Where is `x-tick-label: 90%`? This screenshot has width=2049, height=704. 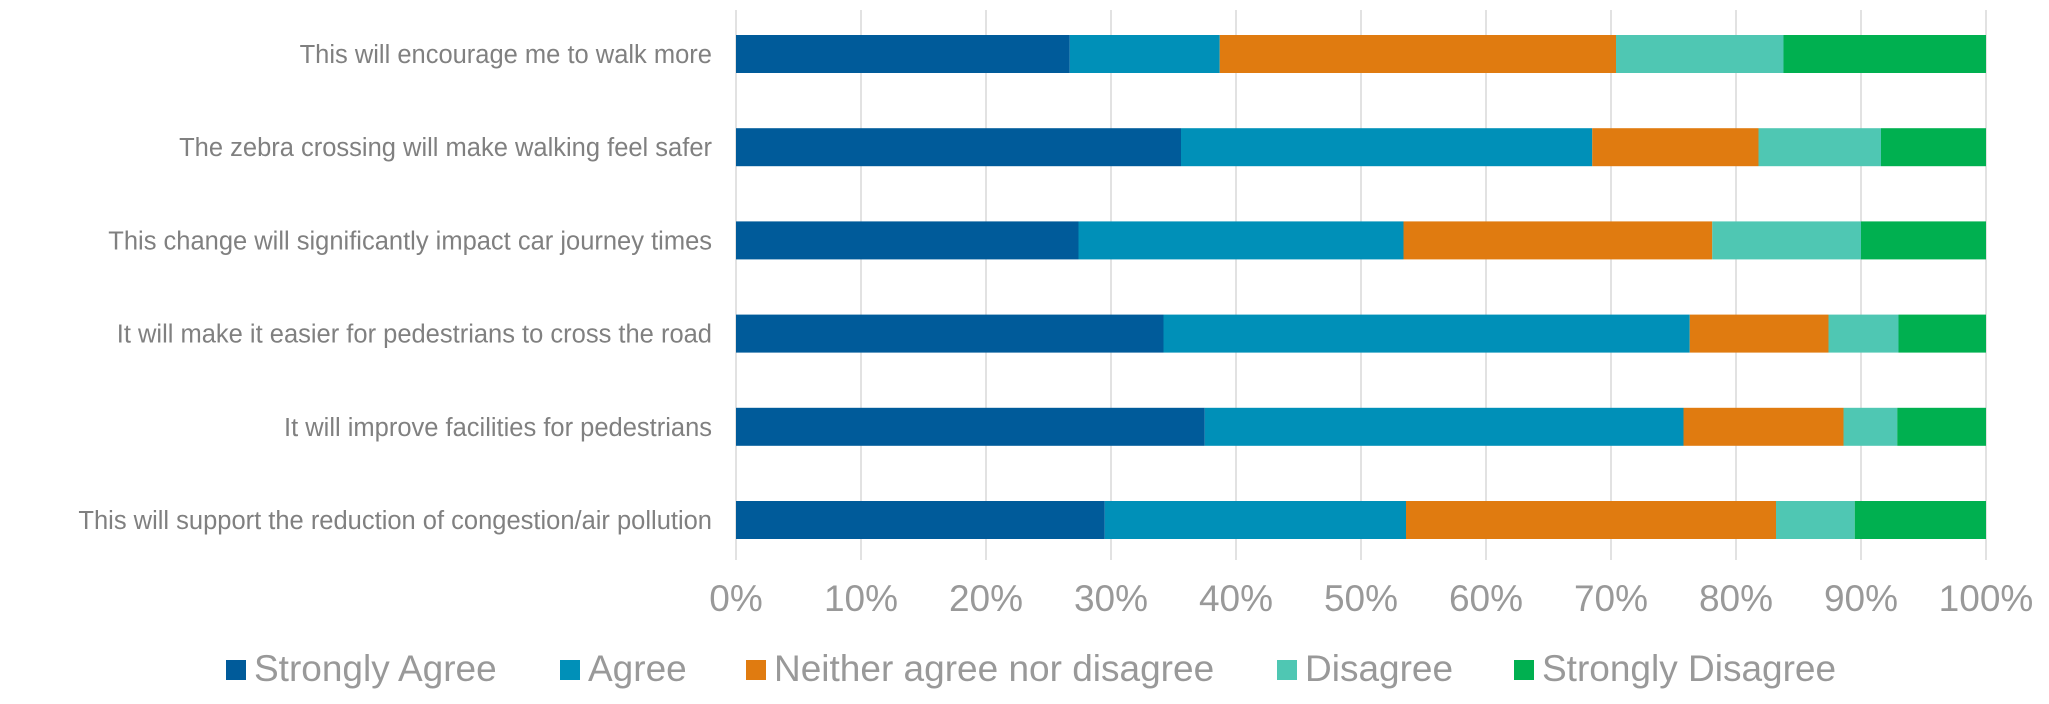
x-tick-label: 90% is located at coordinates (1861, 598).